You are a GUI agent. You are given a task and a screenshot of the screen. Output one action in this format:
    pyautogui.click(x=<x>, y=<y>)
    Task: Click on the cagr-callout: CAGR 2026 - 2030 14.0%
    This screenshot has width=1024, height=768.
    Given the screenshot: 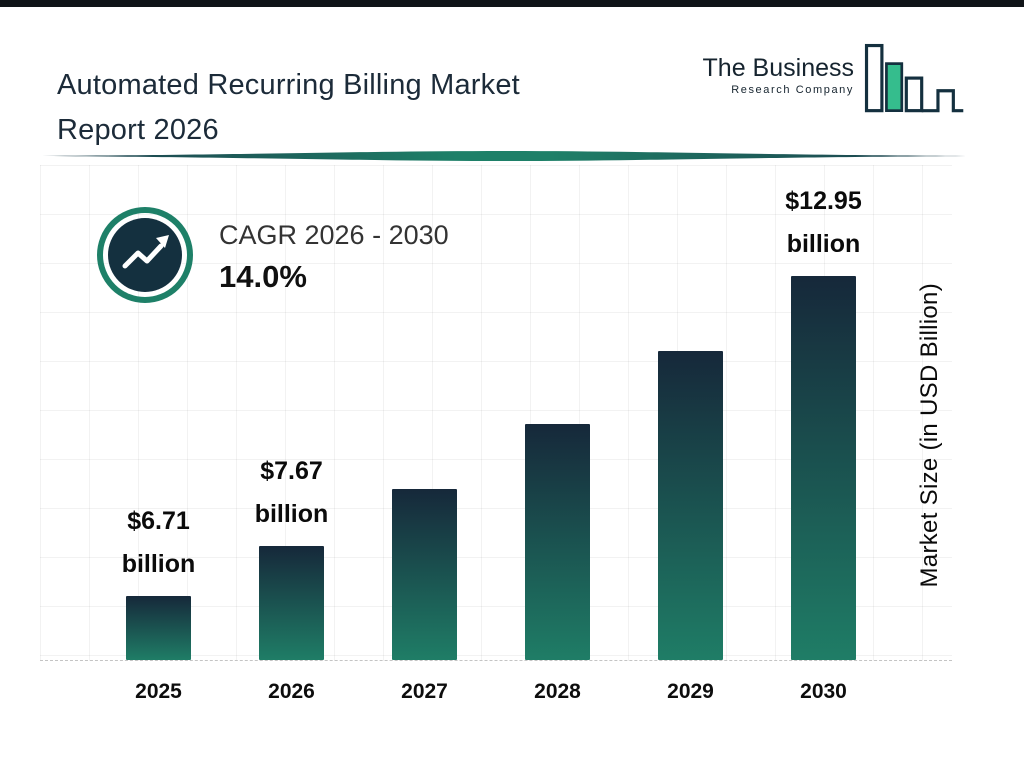 What is the action you would take?
    pyautogui.click(x=272, y=257)
    